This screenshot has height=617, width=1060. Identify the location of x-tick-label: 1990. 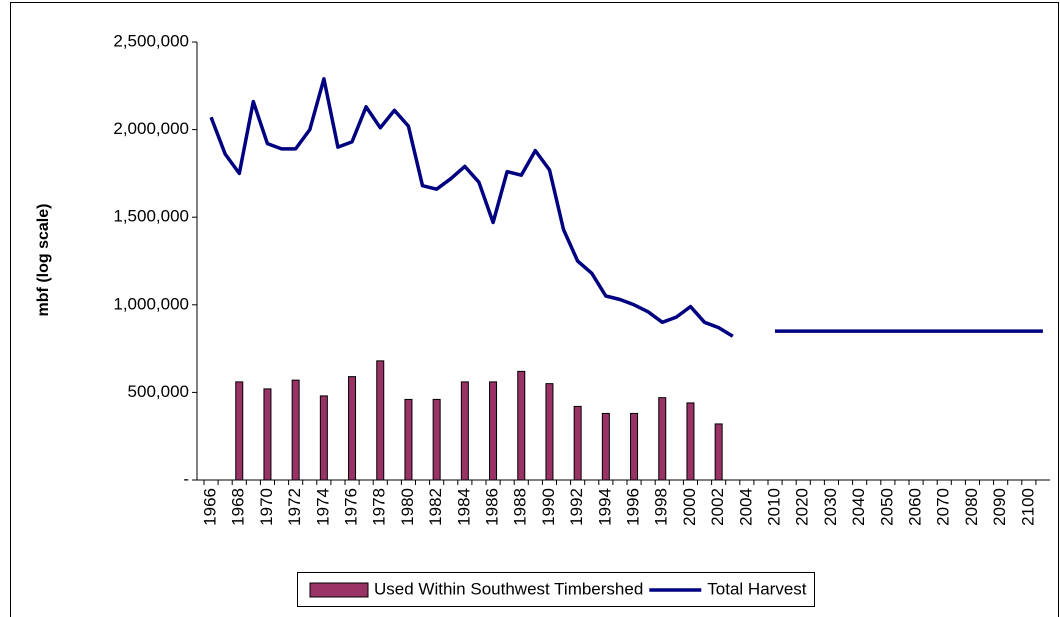
(548, 507).